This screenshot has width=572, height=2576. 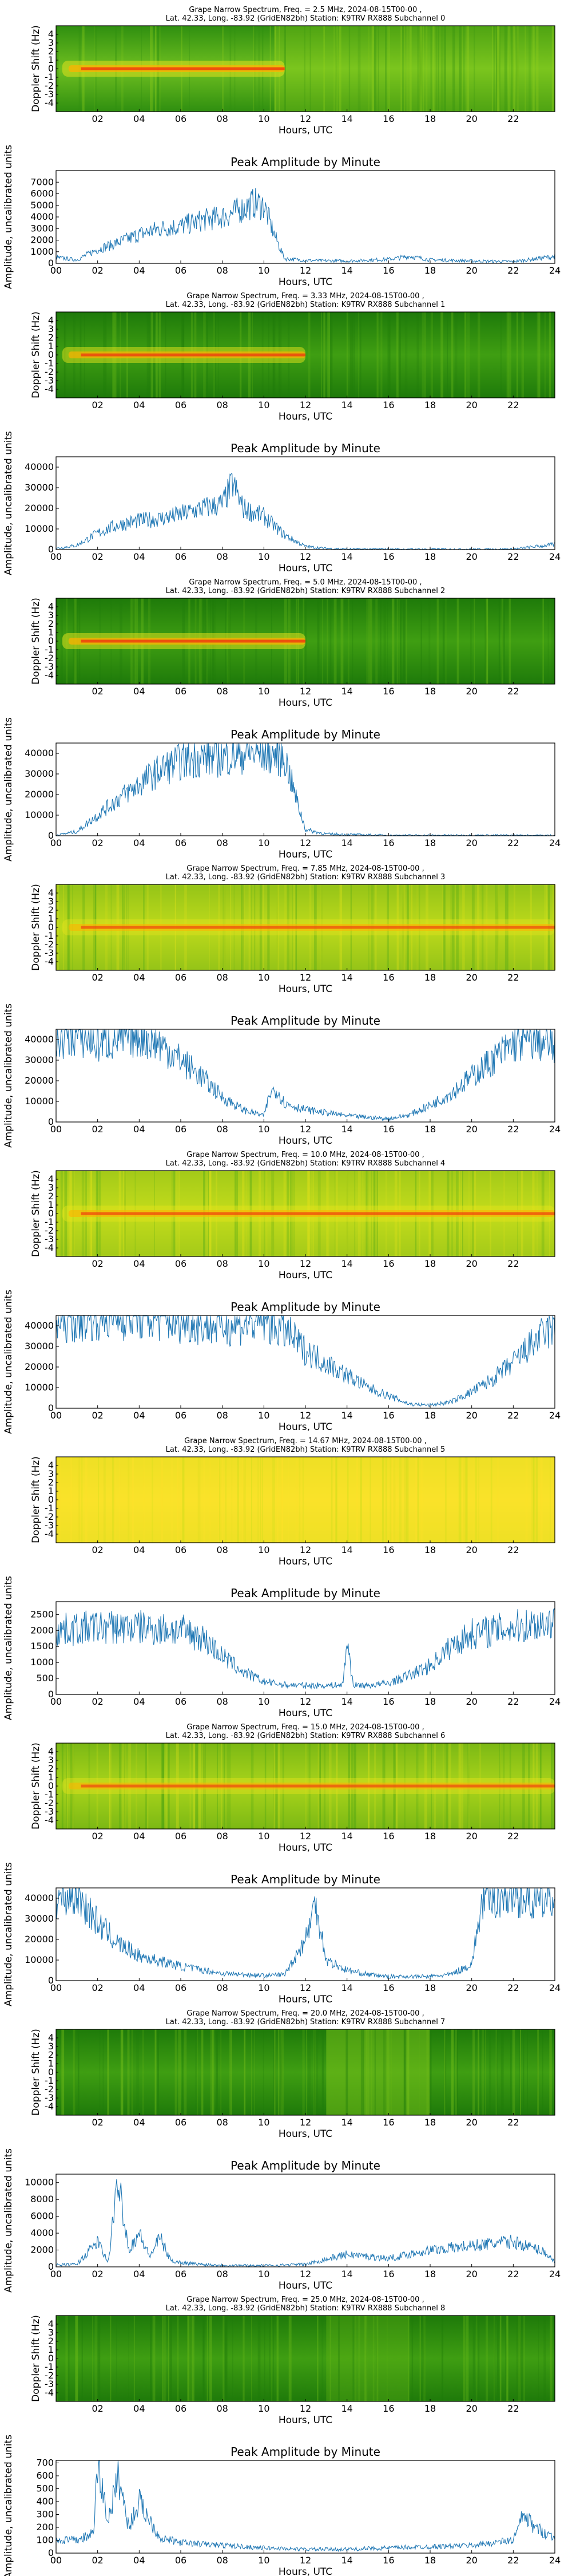 What do you see at coordinates (39, 528) in the screenshot?
I see `y-tick-label: 10000` at bounding box center [39, 528].